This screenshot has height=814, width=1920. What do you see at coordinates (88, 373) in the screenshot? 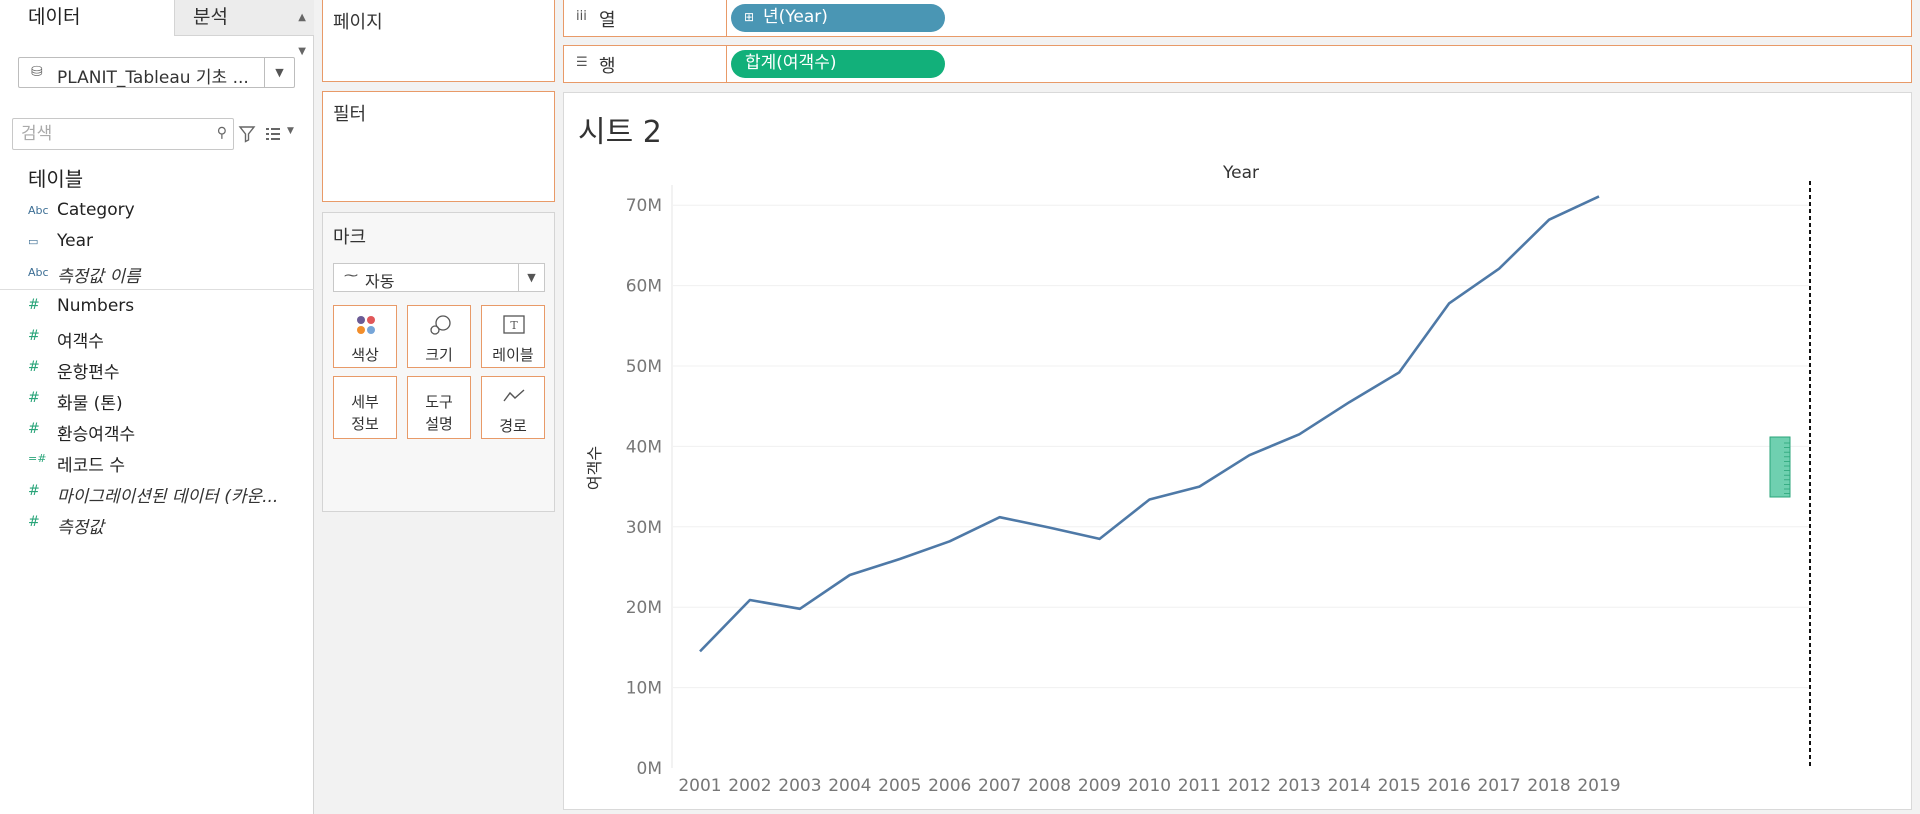
I see `field-label: 운항편수` at bounding box center [88, 373].